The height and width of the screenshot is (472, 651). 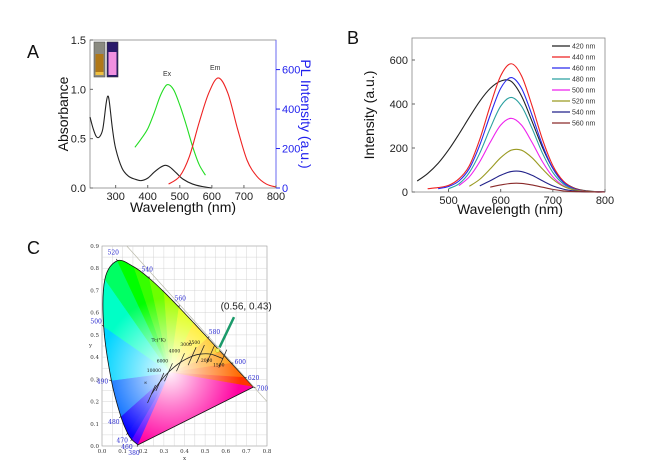 I want to click on y-tick-label: 400, so click(x=399, y=105).